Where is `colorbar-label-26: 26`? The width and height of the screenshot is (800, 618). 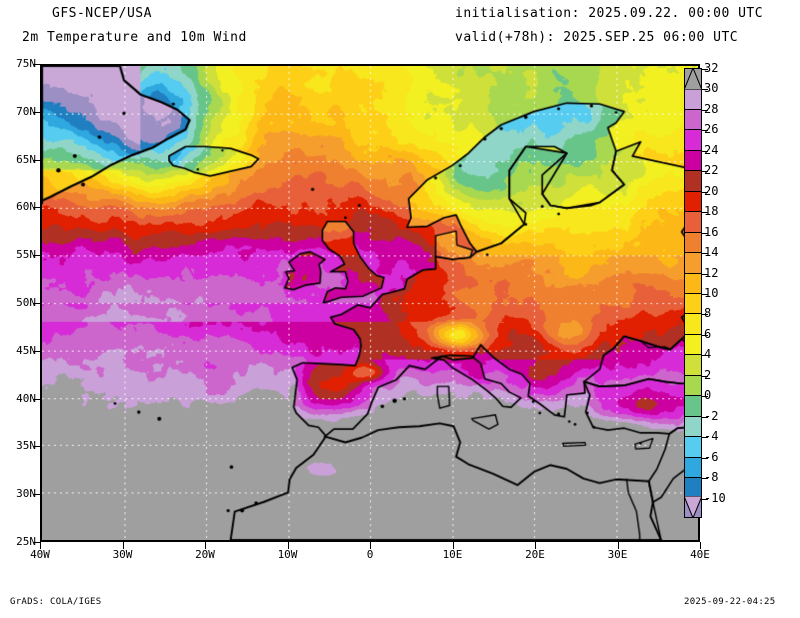
colorbar-label-26: 26 is located at coordinates (711, 129).